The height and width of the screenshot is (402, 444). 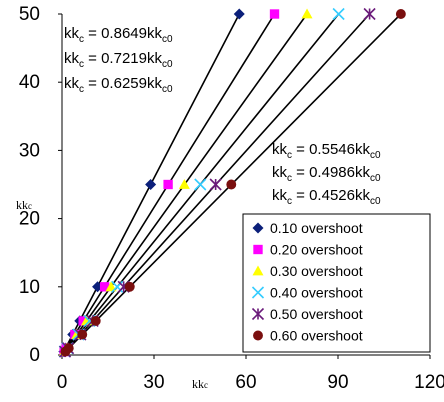 I want to click on y-axis-label: kkc, so click(x=24, y=205).